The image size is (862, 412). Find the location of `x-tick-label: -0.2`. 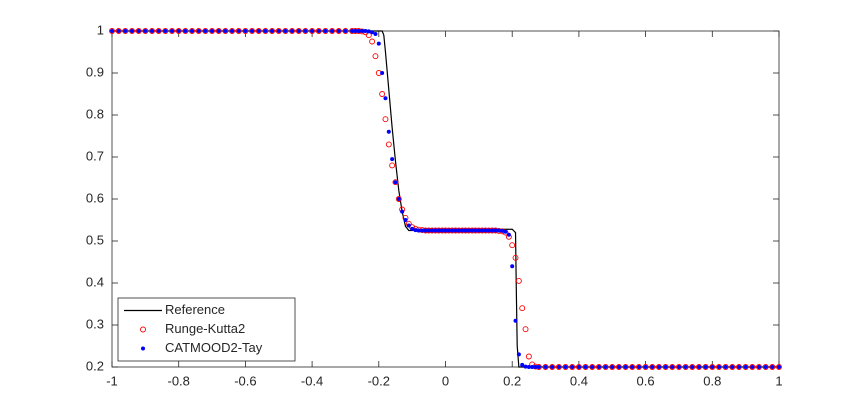

x-tick-label: -0.2 is located at coordinates (379, 380).